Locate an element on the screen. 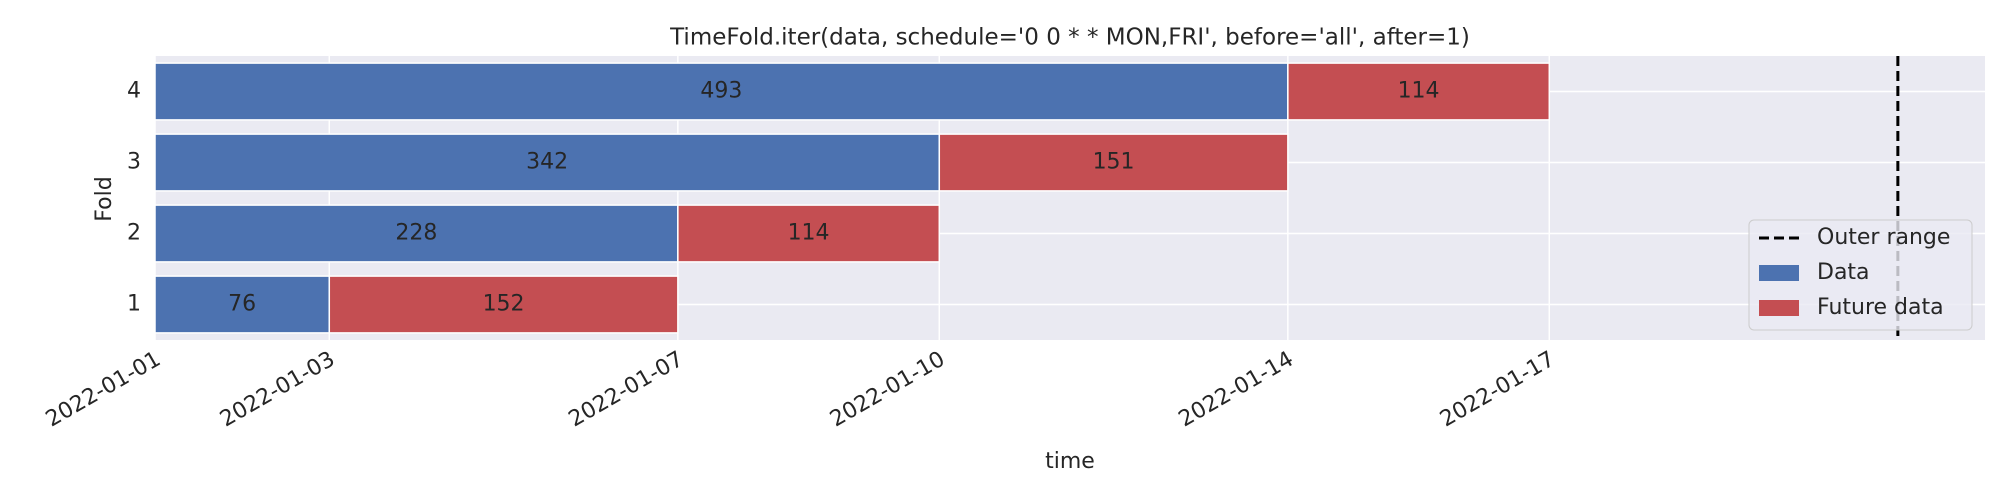 This screenshot has height=504, width=2000. legend-label: Outer range is located at coordinates (1883, 237).